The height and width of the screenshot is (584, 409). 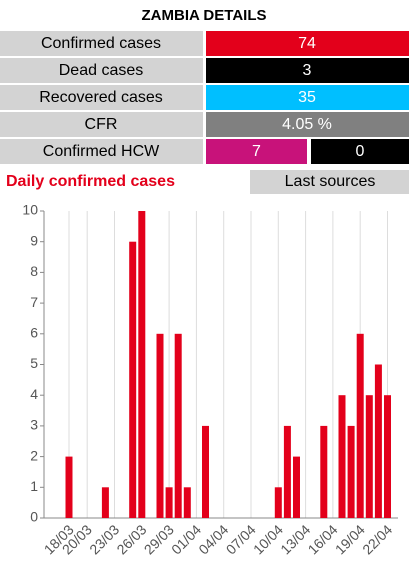 I want to click on row-label: CFR, so click(x=101, y=124).